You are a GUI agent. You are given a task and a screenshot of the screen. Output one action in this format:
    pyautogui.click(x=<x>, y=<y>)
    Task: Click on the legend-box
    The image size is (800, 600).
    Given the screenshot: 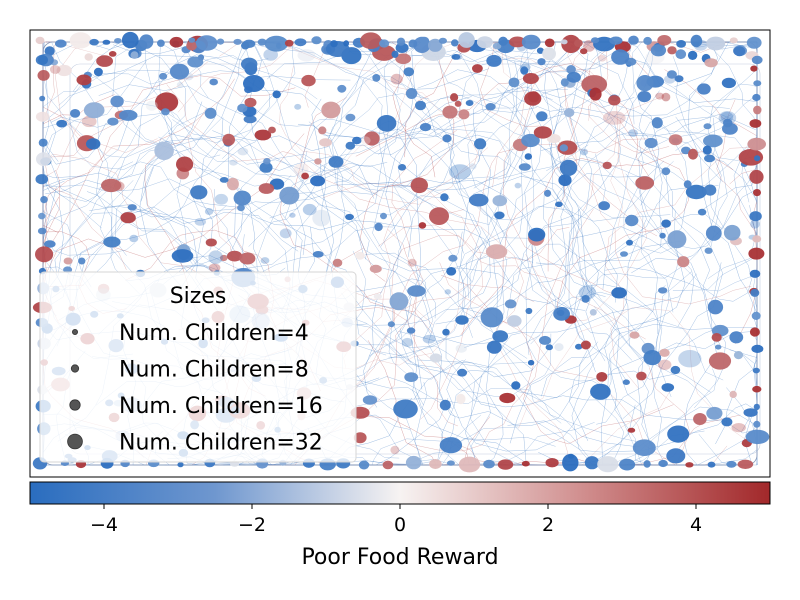 What is the action you would take?
    pyautogui.click(x=198, y=367)
    